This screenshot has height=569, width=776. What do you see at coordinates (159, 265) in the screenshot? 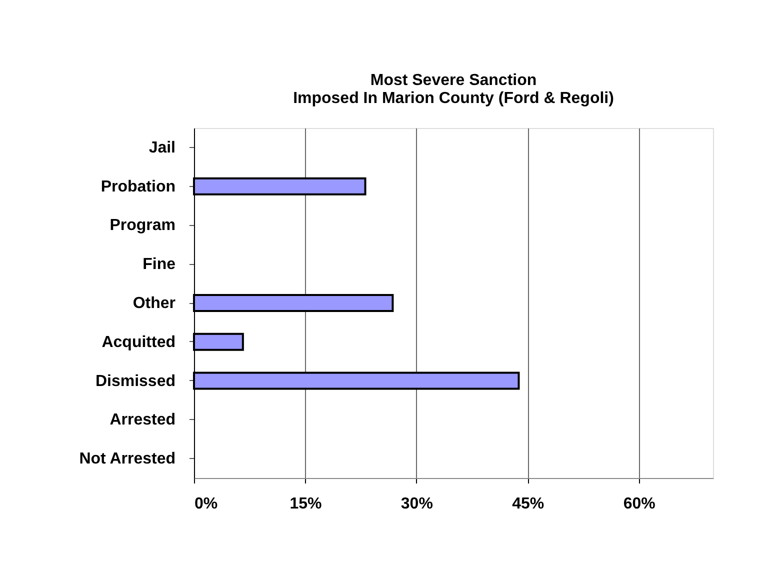
I see `y-tick-label: Fine` at bounding box center [159, 265].